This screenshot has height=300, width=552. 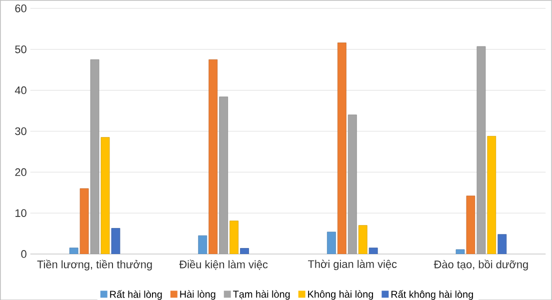 What do you see at coordinates (20, 131) in the screenshot?
I see `y-tick-label: 30` at bounding box center [20, 131].